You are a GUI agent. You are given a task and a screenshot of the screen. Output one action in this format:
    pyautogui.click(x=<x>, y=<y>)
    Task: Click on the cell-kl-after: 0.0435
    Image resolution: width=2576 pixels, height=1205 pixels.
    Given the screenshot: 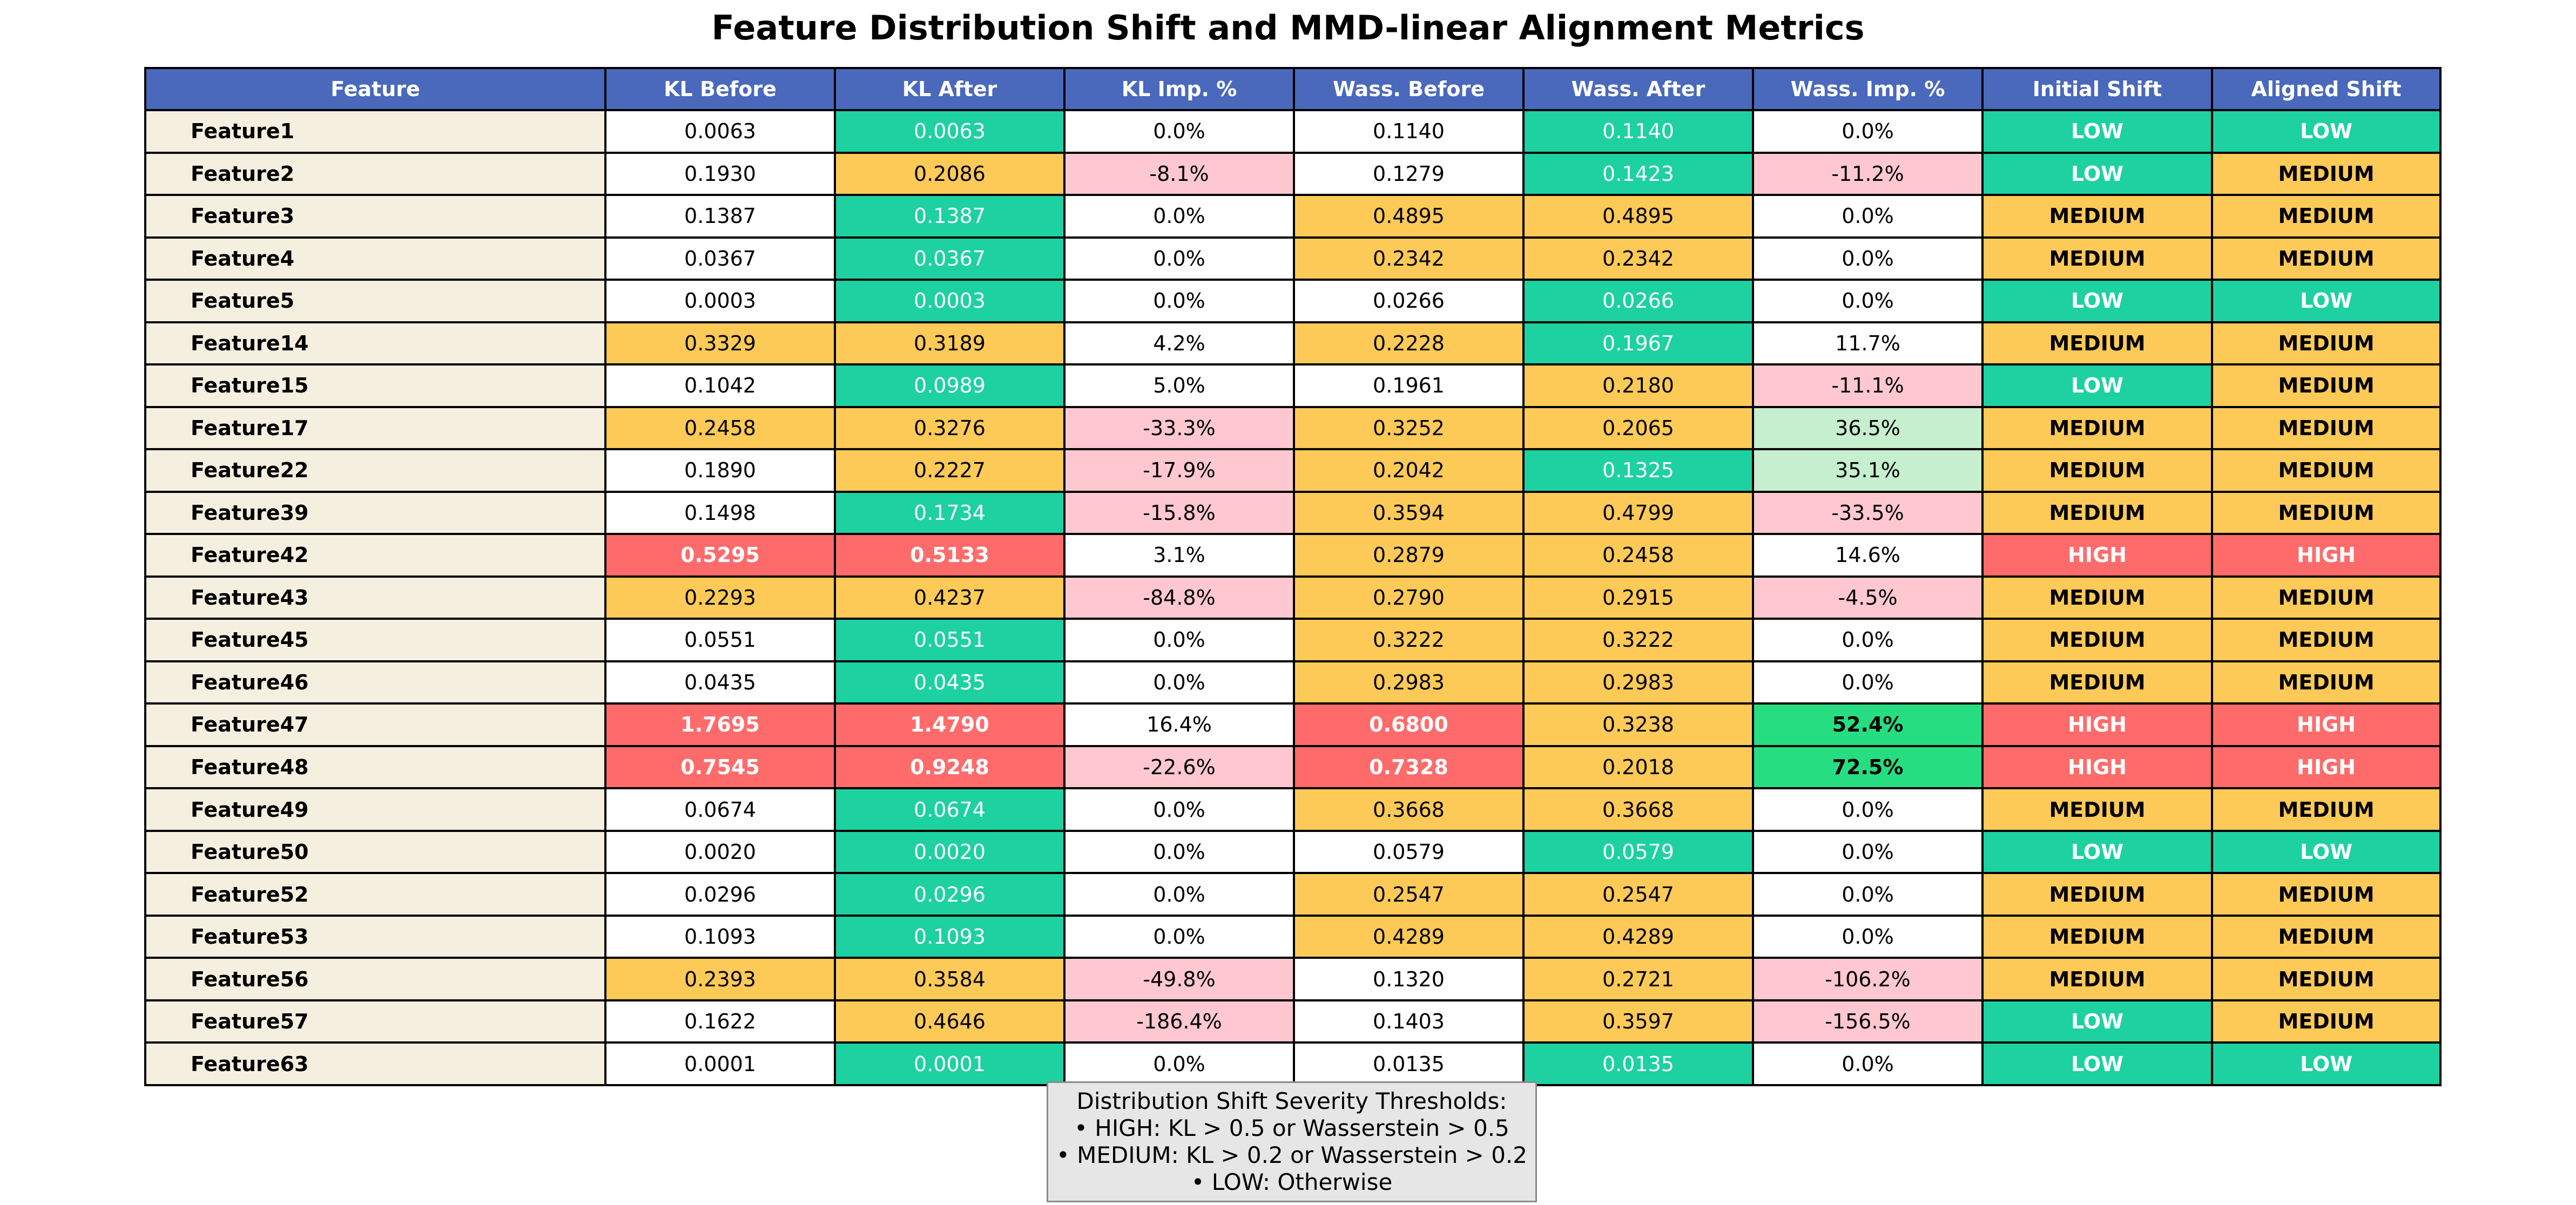 What is the action you would take?
    pyautogui.click(x=950, y=683)
    